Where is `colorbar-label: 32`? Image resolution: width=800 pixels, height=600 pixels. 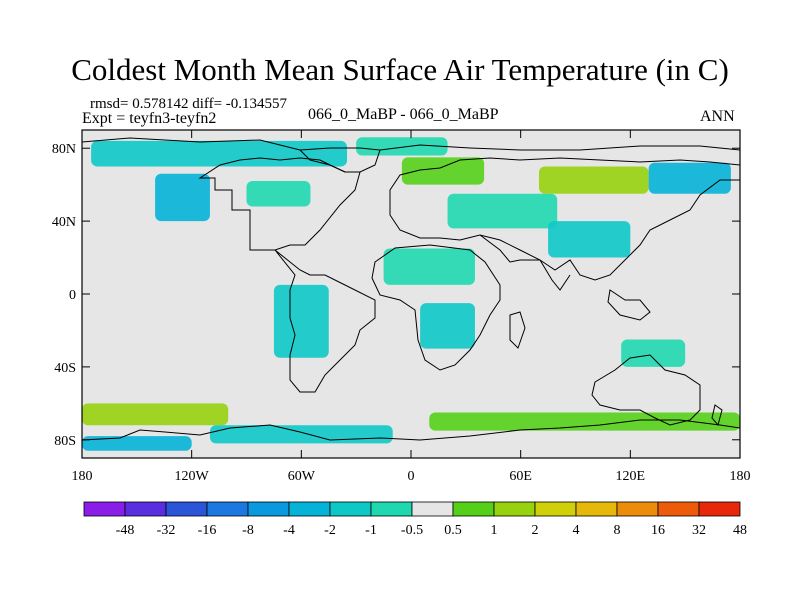 colorbar-label: 32 is located at coordinates (699, 530).